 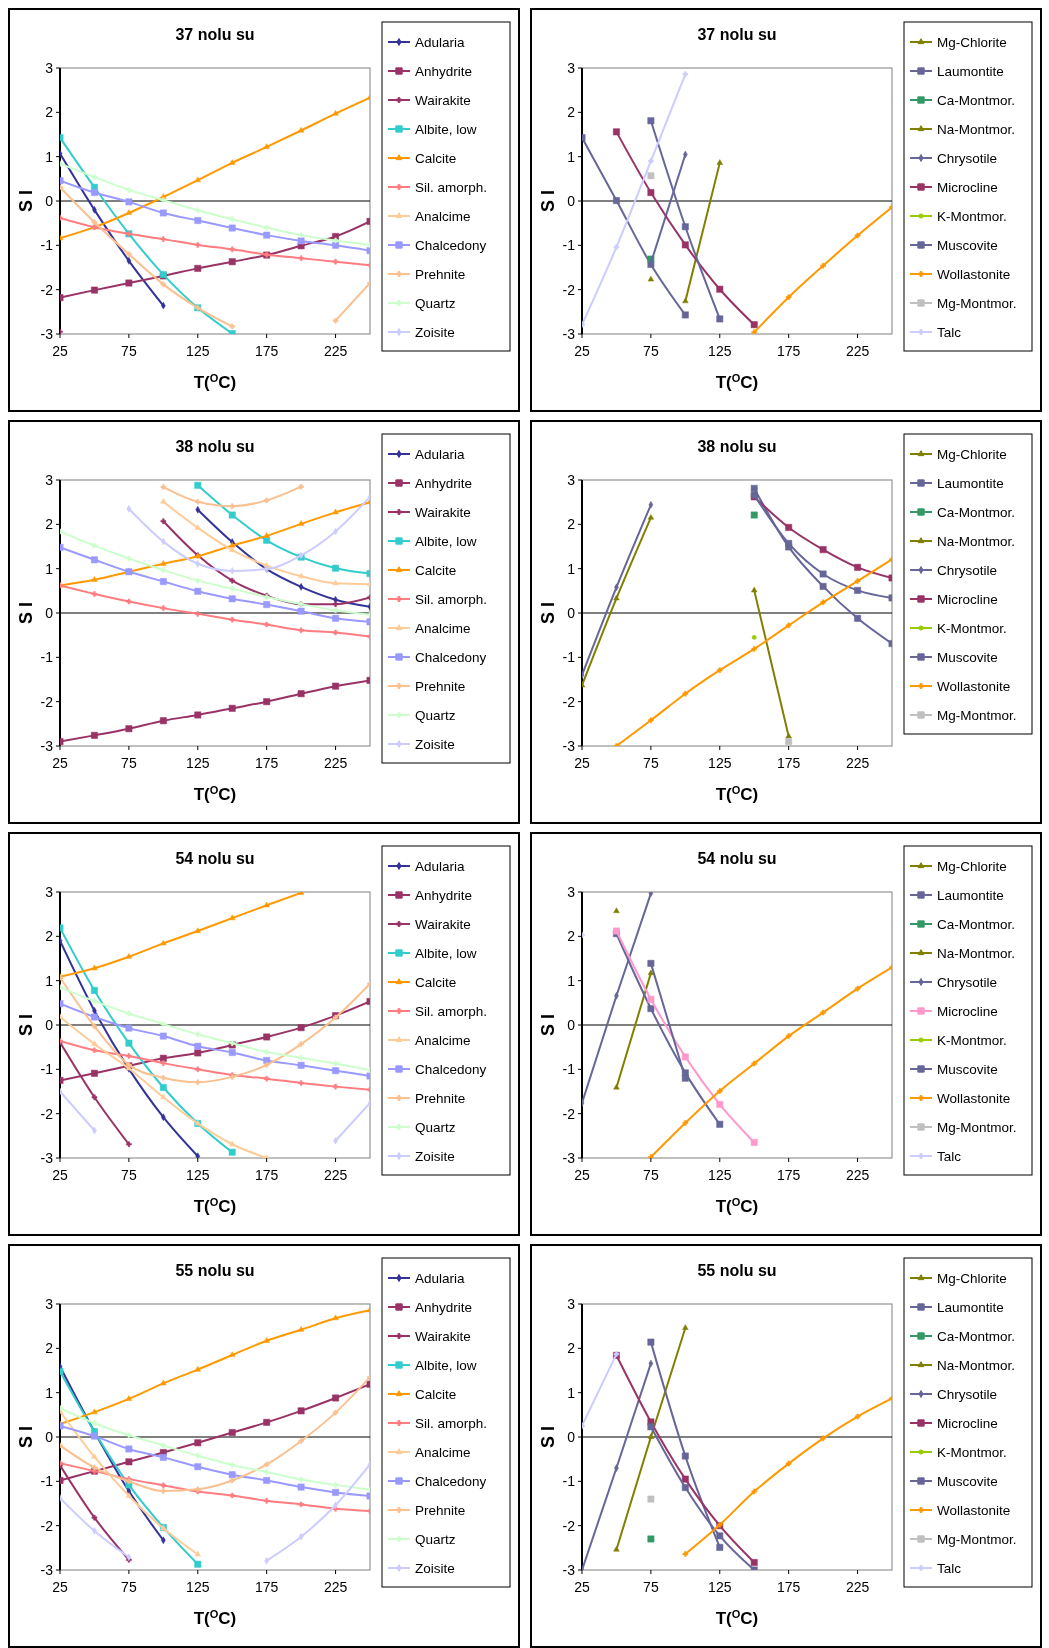 What do you see at coordinates (737, 34) in the screenshot?
I see `chart-title: 37 nolu su` at bounding box center [737, 34].